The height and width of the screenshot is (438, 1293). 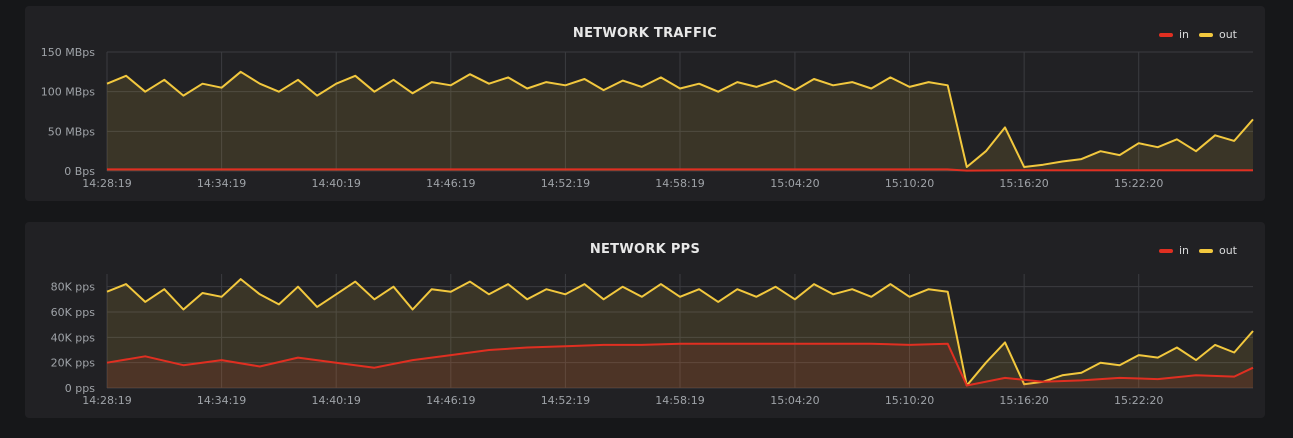 I want to click on y-tick-label: 60K pps, so click(x=73, y=312).